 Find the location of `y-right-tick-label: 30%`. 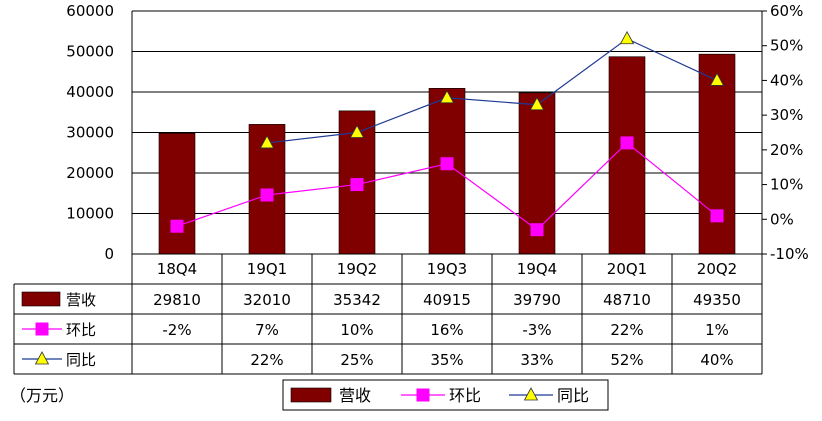

y-right-tick-label: 30% is located at coordinates (786, 115).